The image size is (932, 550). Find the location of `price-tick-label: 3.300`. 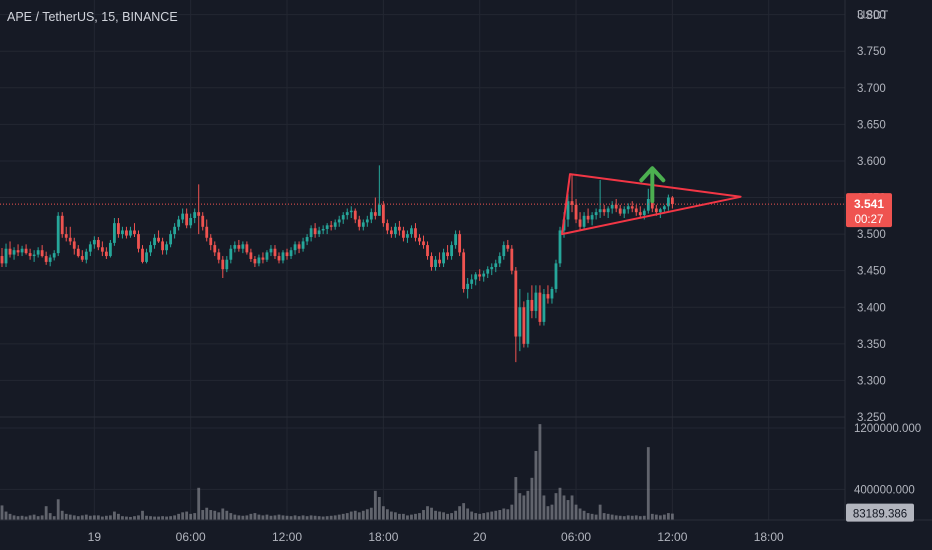

price-tick-label: 3.300 is located at coordinates (871, 381).